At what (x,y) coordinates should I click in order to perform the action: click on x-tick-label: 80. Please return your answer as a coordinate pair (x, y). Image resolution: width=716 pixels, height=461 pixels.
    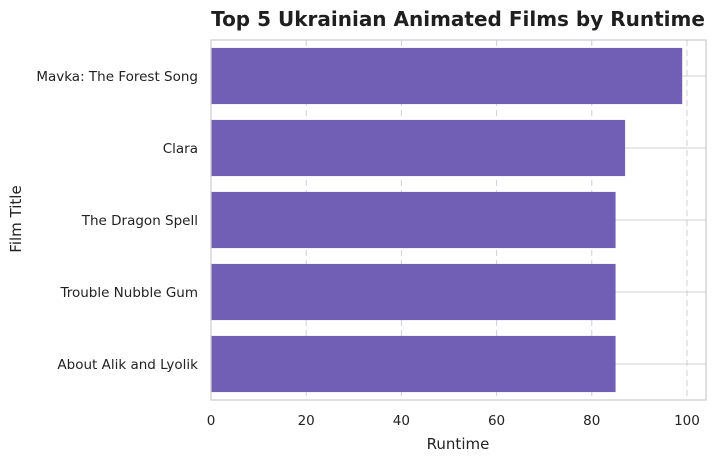
    Looking at the image, I should click on (591, 421).